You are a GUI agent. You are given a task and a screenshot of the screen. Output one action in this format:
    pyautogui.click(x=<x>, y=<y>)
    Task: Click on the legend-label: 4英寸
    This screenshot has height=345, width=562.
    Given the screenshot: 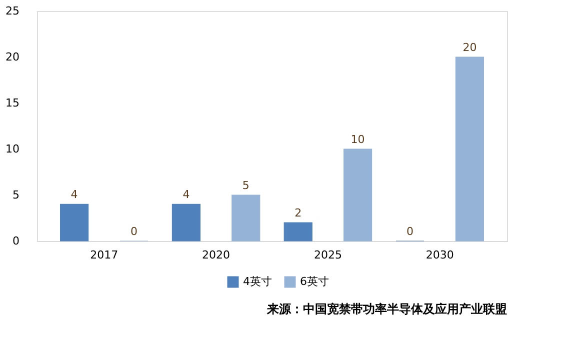 What is the action you would take?
    pyautogui.click(x=257, y=281)
    